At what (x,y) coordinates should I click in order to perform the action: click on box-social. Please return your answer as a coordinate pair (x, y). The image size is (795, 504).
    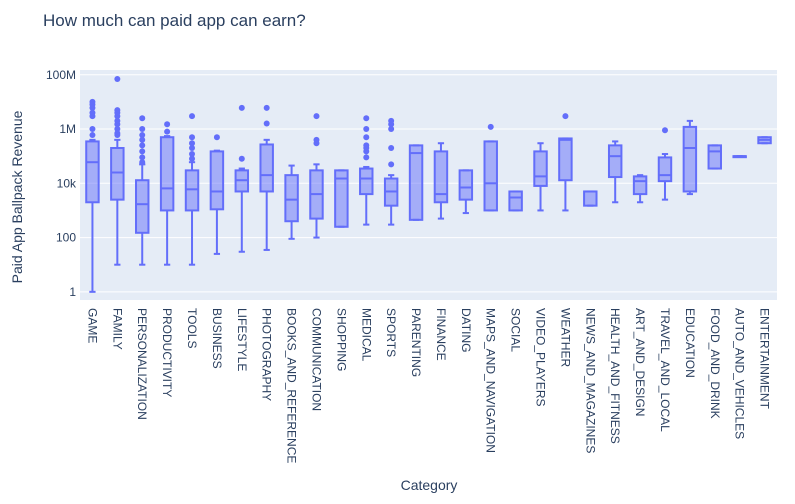
    Looking at the image, I should click on (515, 201).